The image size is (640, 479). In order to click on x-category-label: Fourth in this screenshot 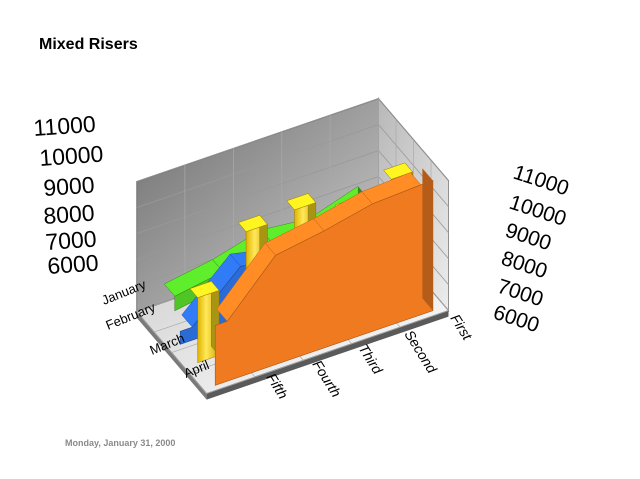, I will do `click(326, 378)`.